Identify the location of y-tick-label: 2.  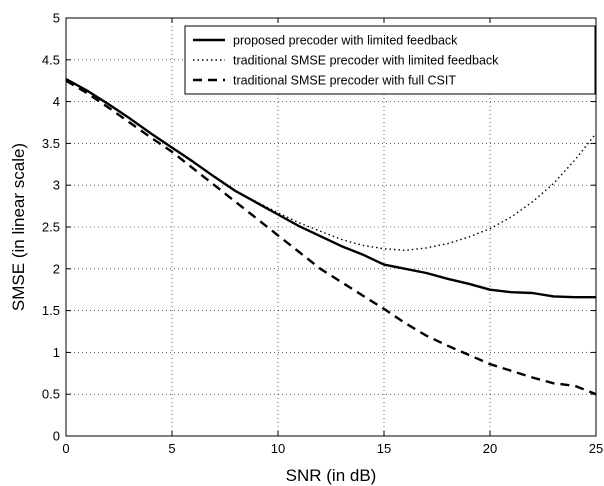
(56, 268).